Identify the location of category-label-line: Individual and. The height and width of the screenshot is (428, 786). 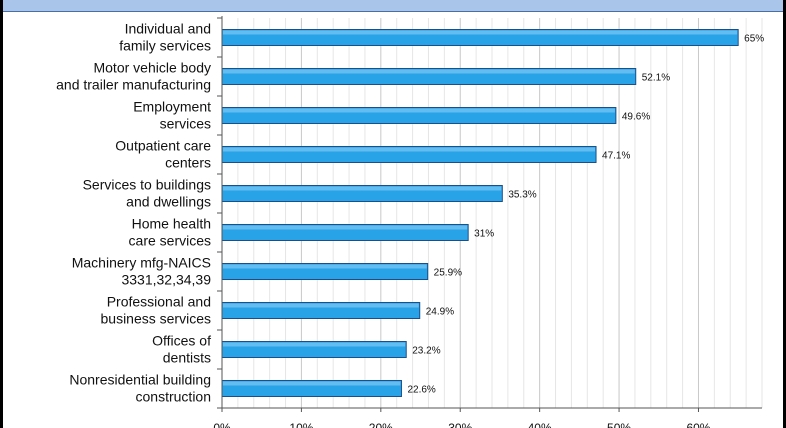
(168, 29).